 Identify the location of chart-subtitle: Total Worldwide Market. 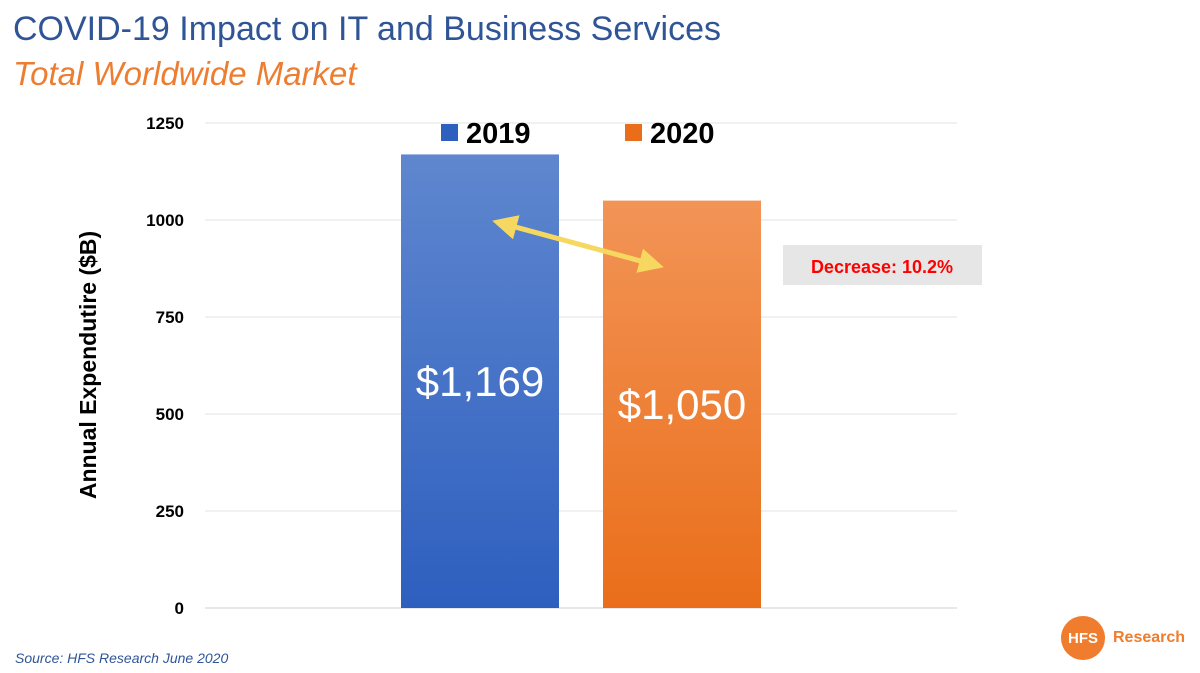
(185, 73).